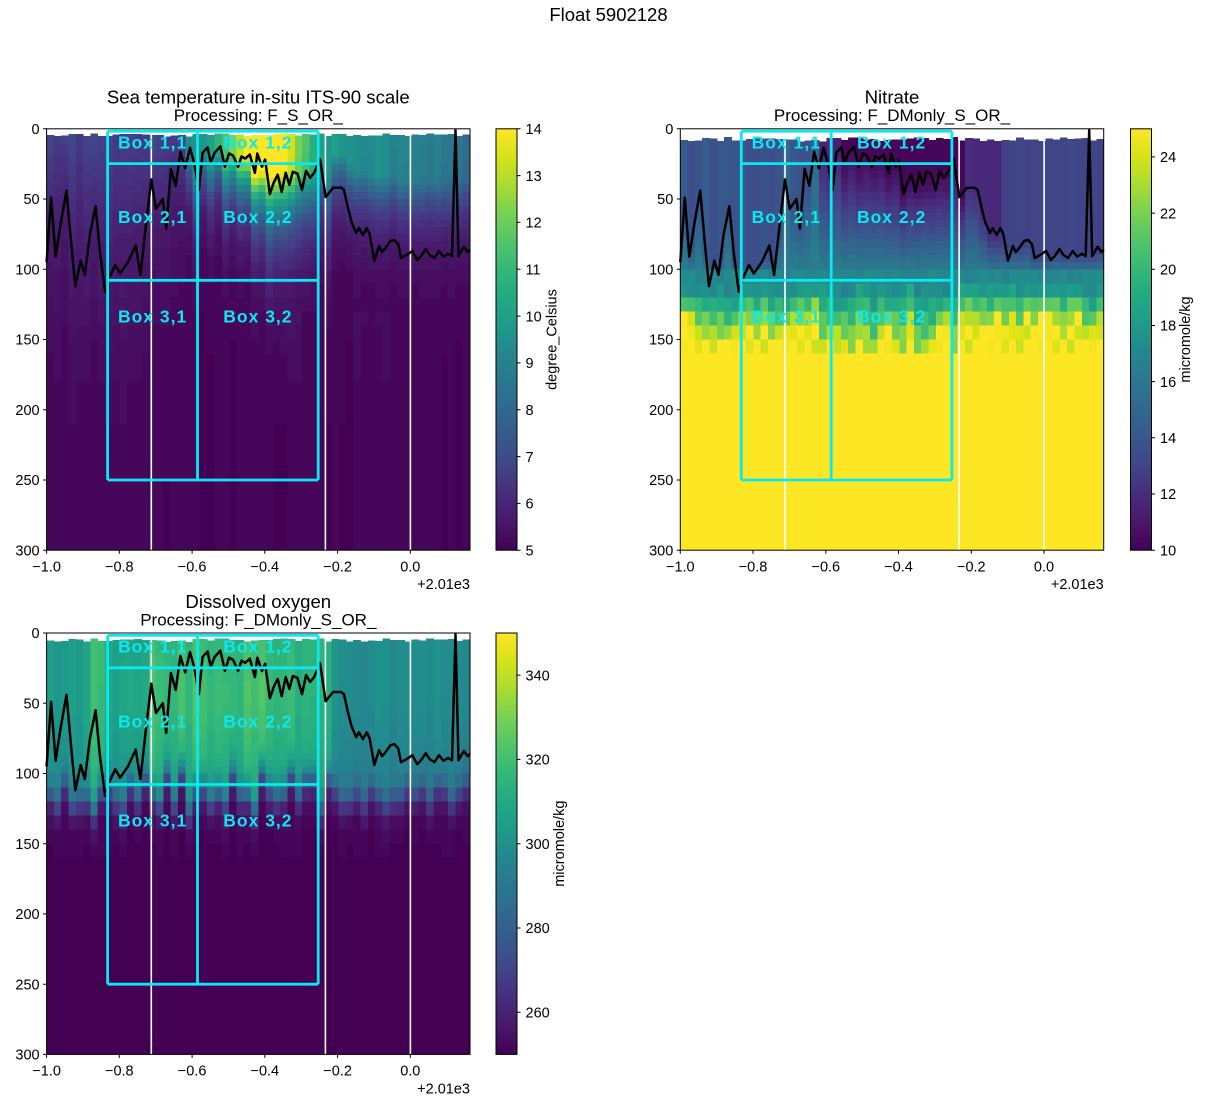 Image resolution: width=1207 pixels, height=1110 pixels. Describe the element at coordinates (892, 97) in the screenshot. I see `svg-text: Nitrate` at that location.